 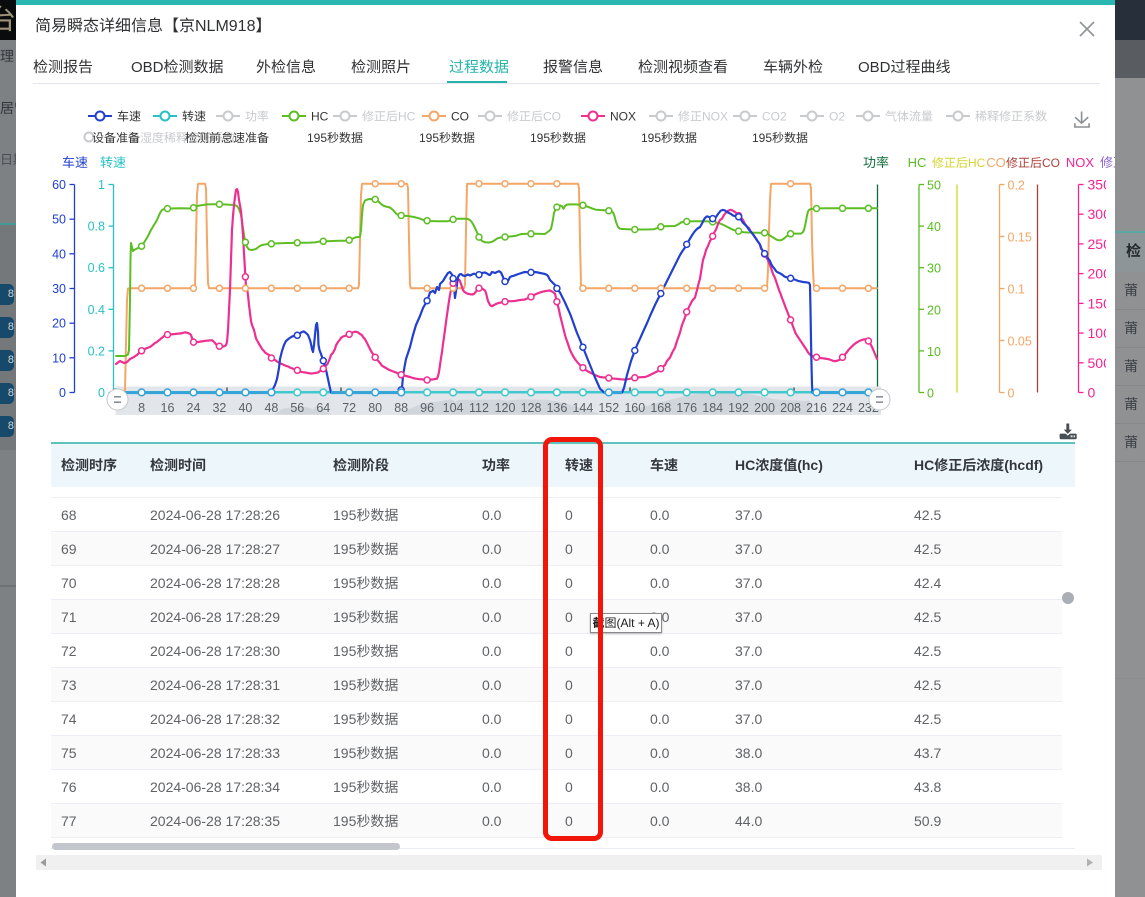 What do you see at coordinates (531, 408) in the screenshot?
I see `svg-text: 128` at bounding box center [531, 408].